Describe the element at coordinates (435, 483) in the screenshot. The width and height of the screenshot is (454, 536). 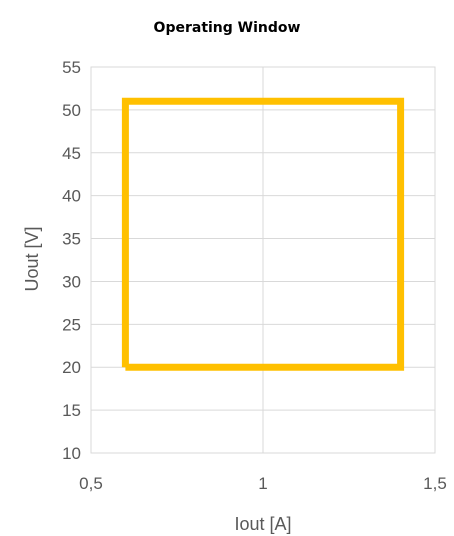
I see `x-tick-label: 1,5` at that location.